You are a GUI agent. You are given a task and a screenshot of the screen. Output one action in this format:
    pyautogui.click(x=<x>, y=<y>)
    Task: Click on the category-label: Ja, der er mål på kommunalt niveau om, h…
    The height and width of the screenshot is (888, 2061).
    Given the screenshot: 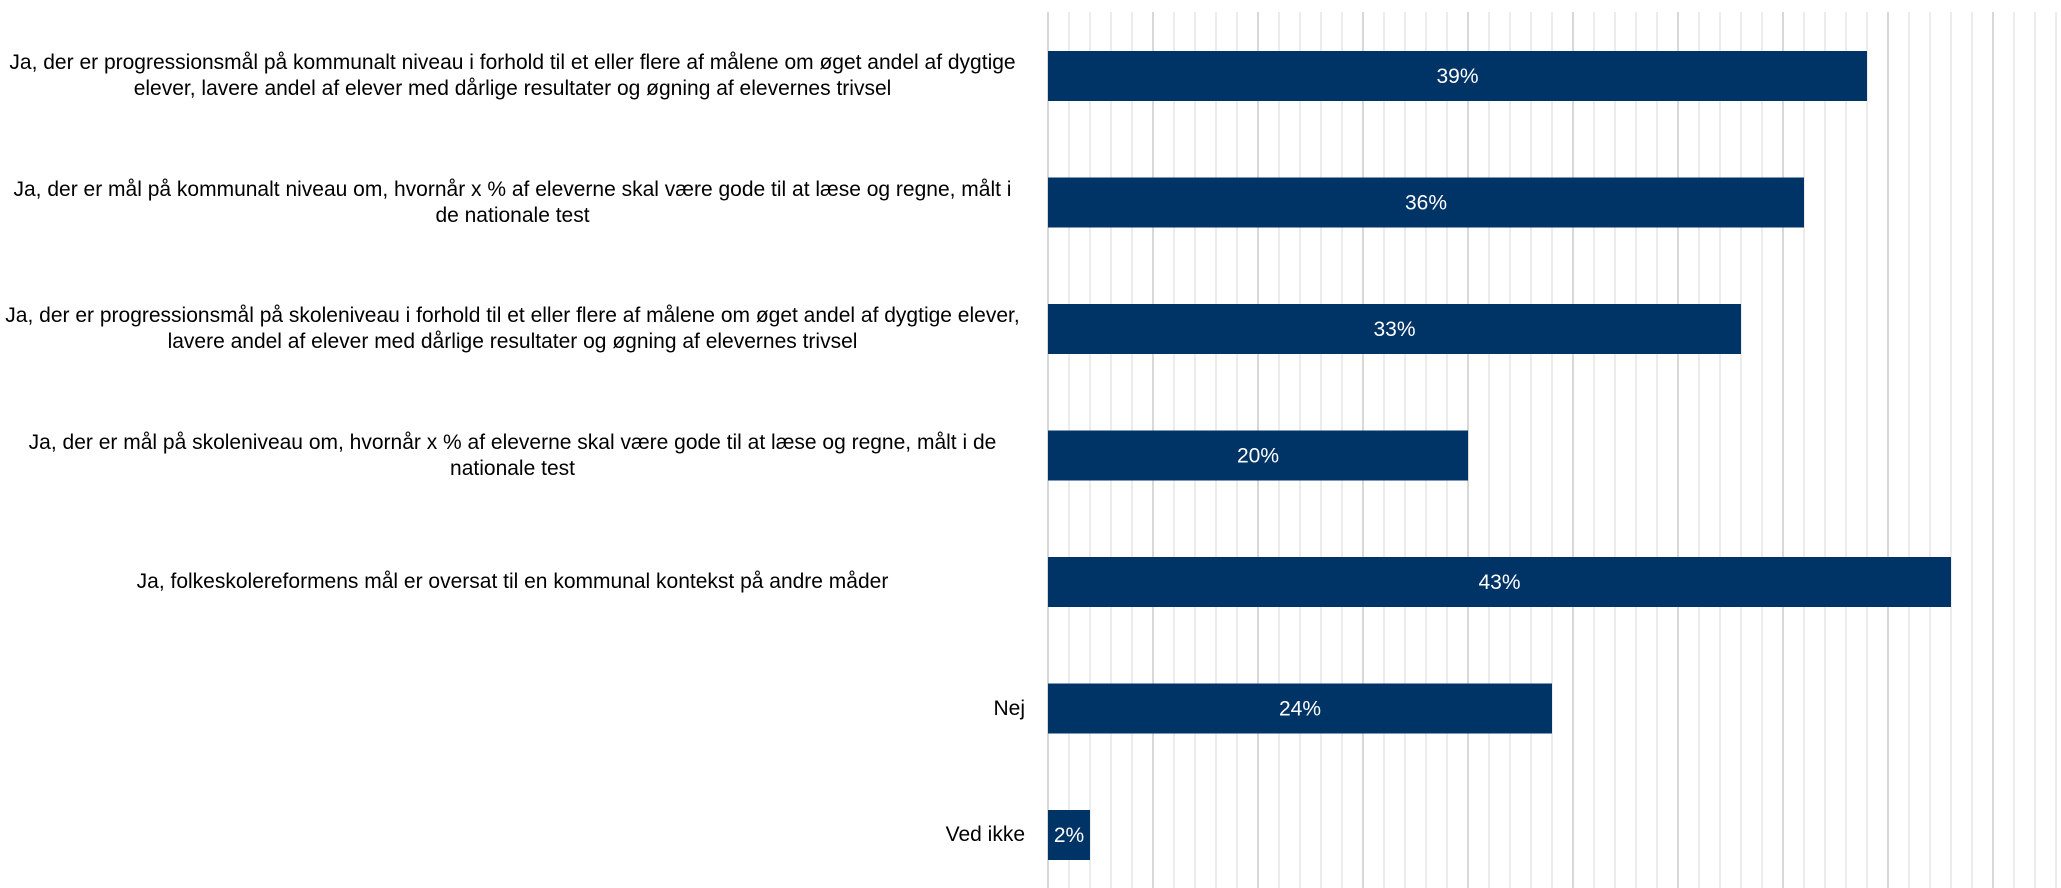 What is the action you would take?
    pyautogui.click(x=512, y=202)
    